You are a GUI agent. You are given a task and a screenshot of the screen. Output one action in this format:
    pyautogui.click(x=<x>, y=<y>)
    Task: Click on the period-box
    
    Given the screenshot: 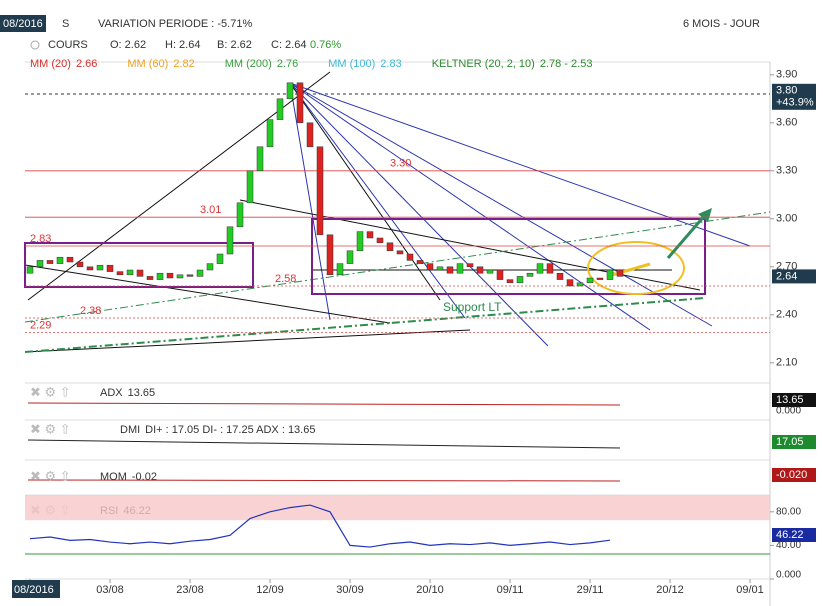 What is the action you would take?
    pyautogui.click(x=23, y=23)
    